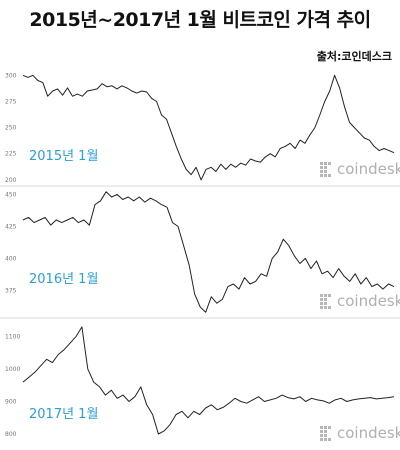 Image resolution: width=400 pixels, height=450 pixels. Describe the element at coordinates (63, 414) in the screenshot. I see `period-label: 2017년 1월` at that location.